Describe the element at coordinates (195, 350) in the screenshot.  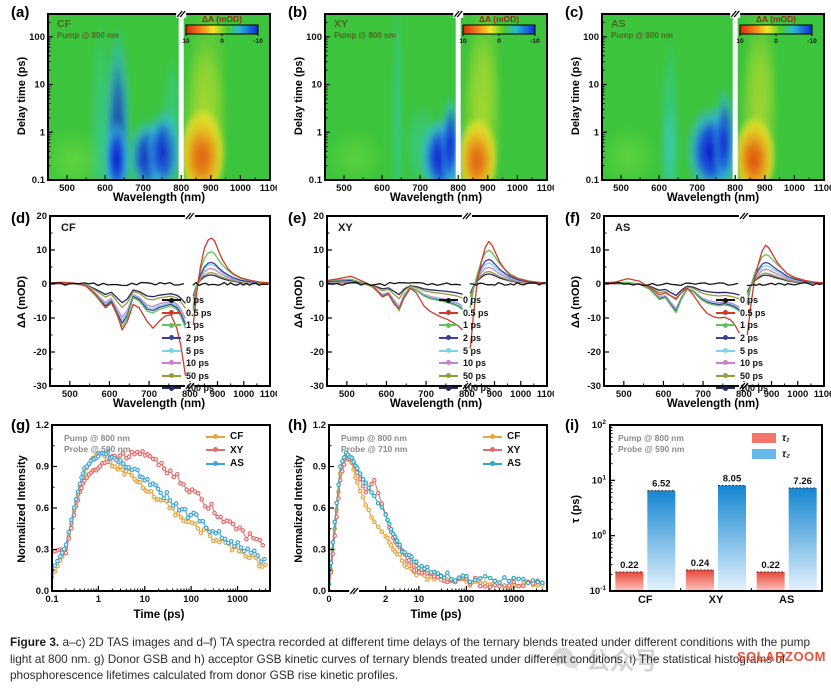
I see `legend-label: 5 ps` at that location.